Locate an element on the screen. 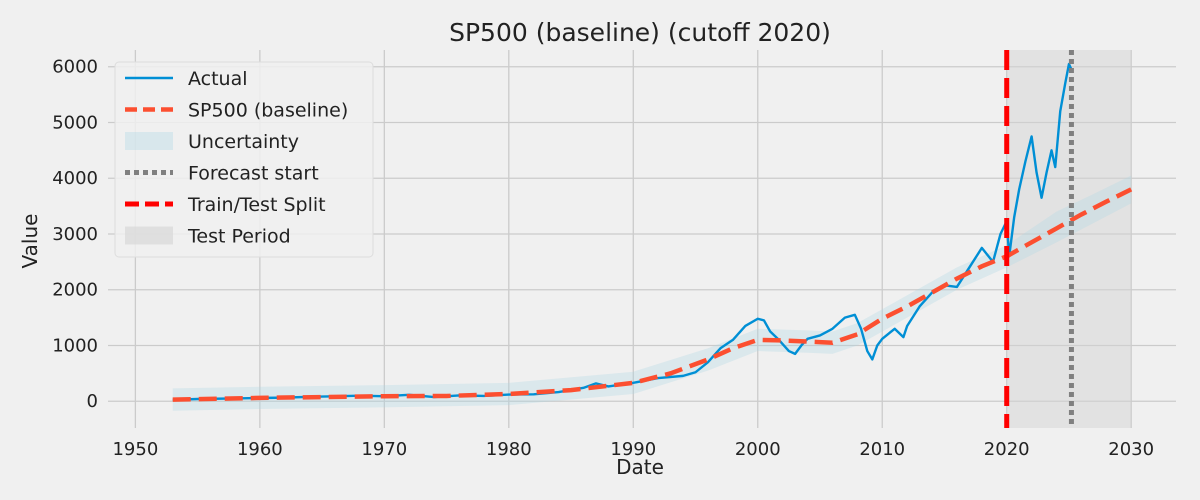 This screenshot has width=1200, height=500. y-tick-label: 4000 is located at coordinates (75, 178).